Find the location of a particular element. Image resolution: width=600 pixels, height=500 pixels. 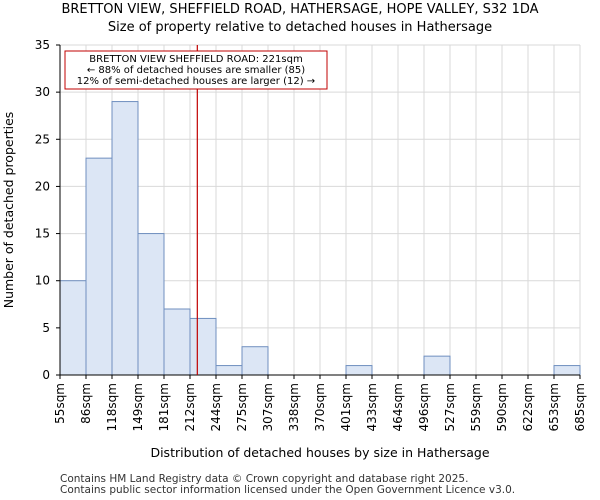

x-tick-label: 338sqm is located at coordinates (294, 407).